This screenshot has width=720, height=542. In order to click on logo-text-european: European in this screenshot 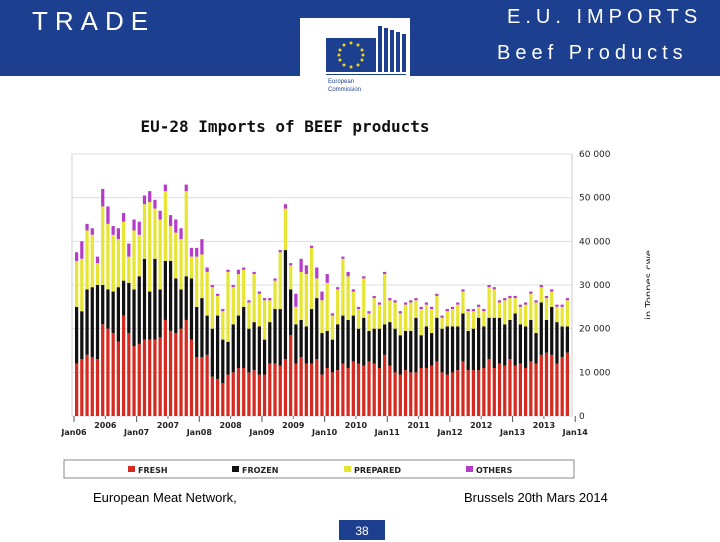, I will do `click(341, 82)`.